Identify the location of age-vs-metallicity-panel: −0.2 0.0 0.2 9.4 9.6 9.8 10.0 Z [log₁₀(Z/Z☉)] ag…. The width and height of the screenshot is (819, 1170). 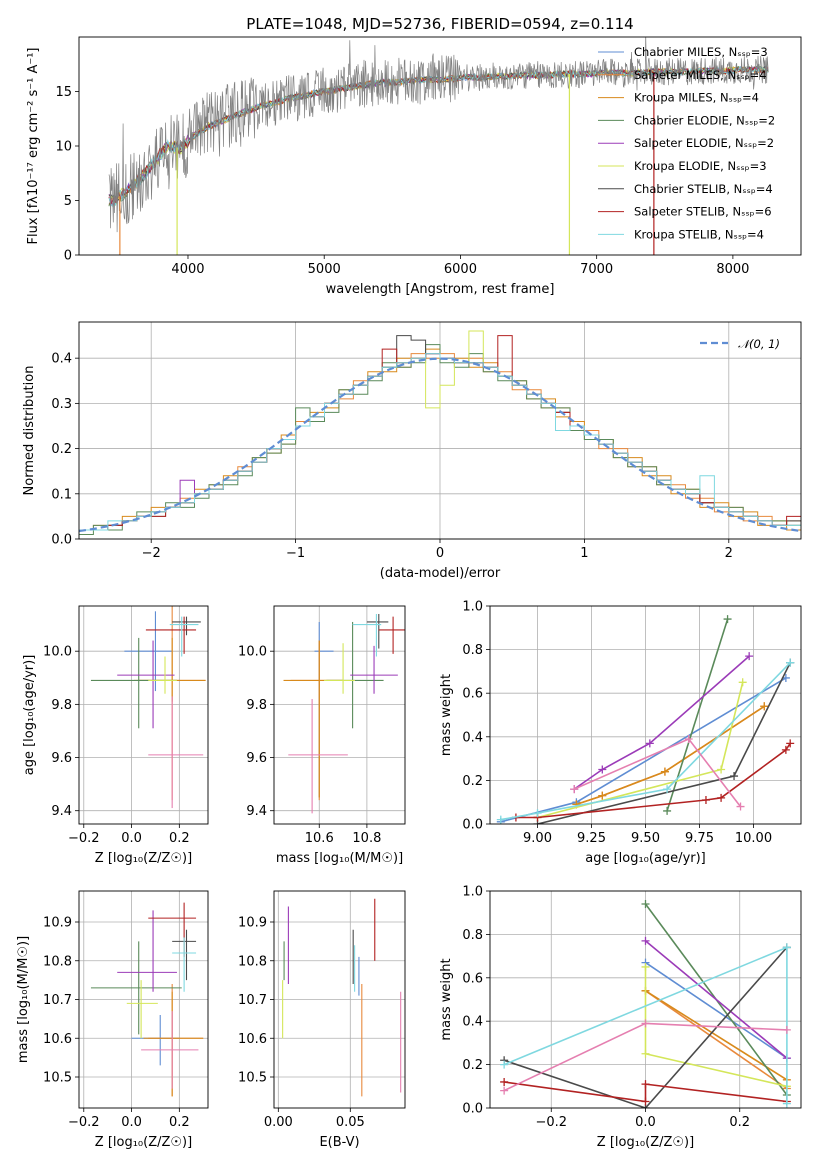
(115, 735).